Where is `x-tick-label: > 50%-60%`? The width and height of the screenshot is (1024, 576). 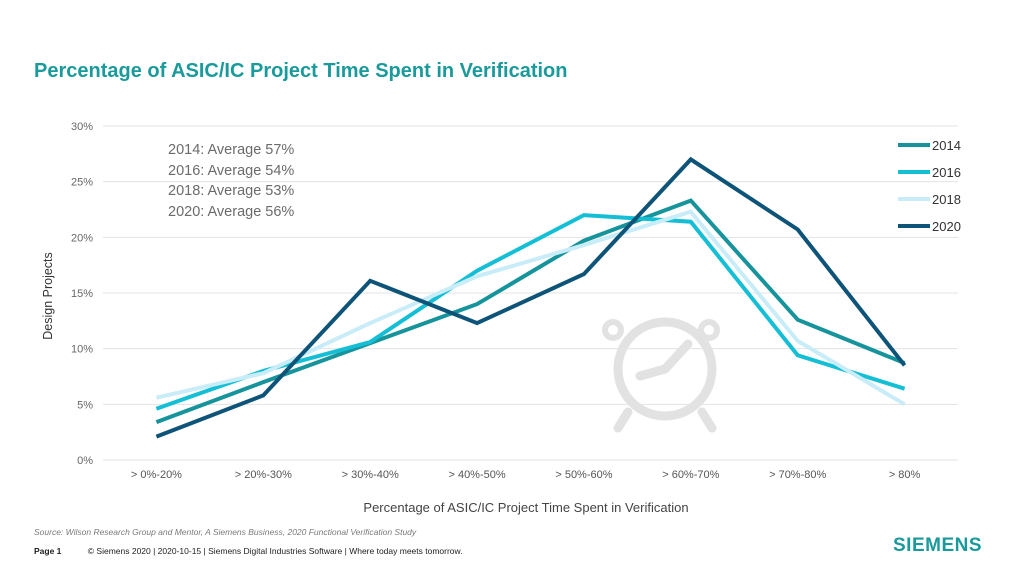
x-tick-label: > 50%-60% is located at coordinates (583, 475).